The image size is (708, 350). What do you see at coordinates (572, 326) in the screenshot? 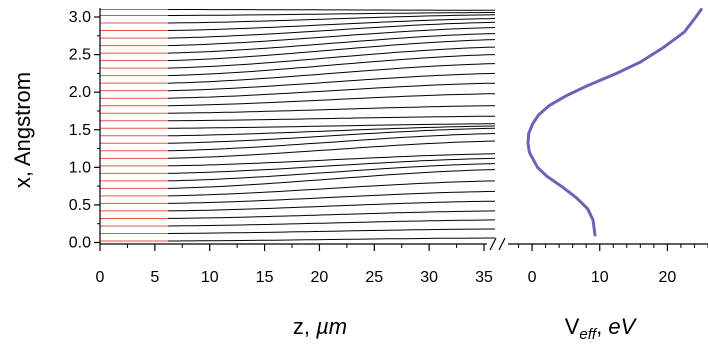
I see `x-axis-title-right-main: V` at bounding box center [572, 326].